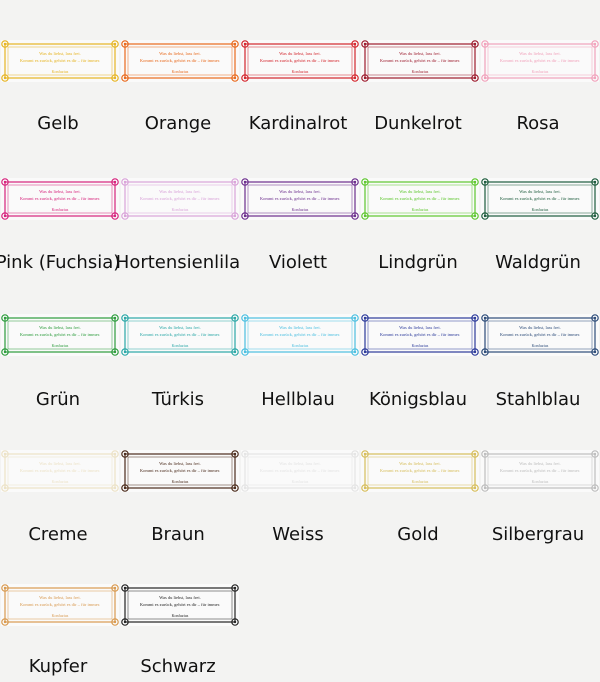  I want to click on color-name: Türkis, so click(177, 399).